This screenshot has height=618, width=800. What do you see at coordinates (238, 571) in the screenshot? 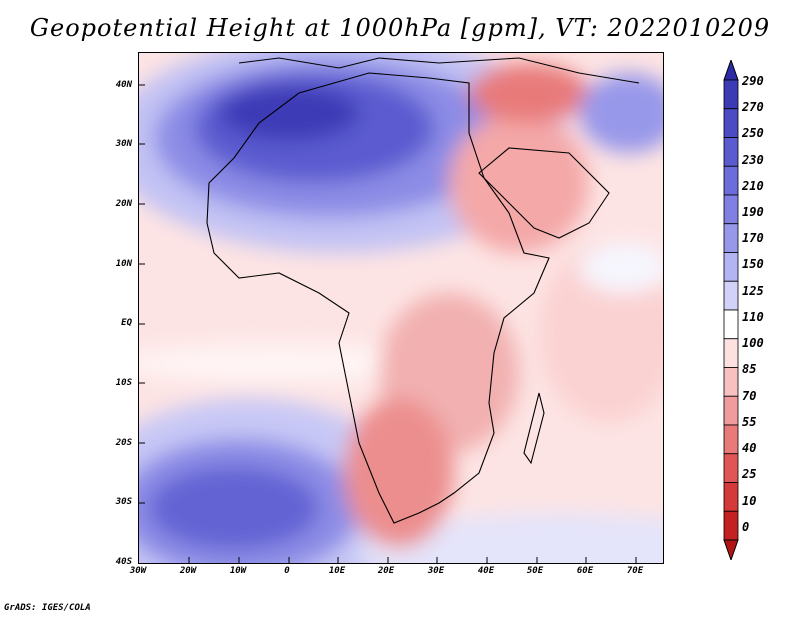
I see `lon-label-10w: 10W` at bounding box center [238, 571].